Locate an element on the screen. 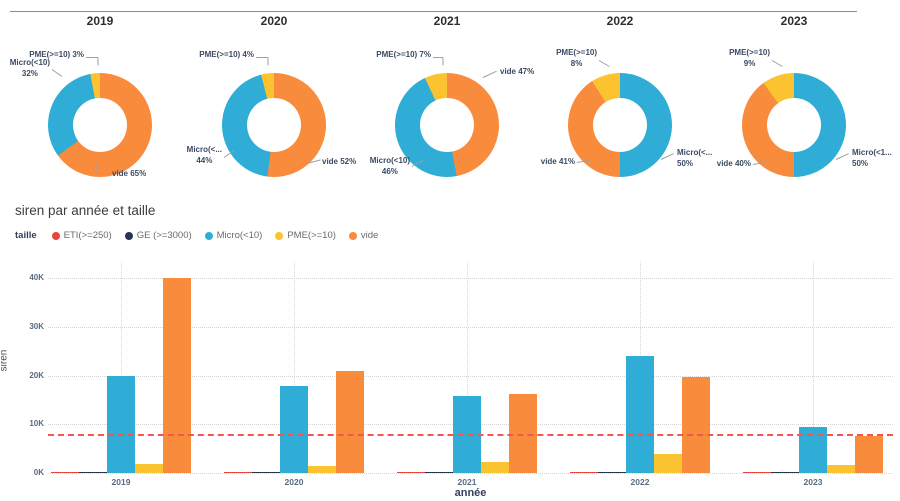  bar-ge-3000--2019 is located at coordinates (93, 472).